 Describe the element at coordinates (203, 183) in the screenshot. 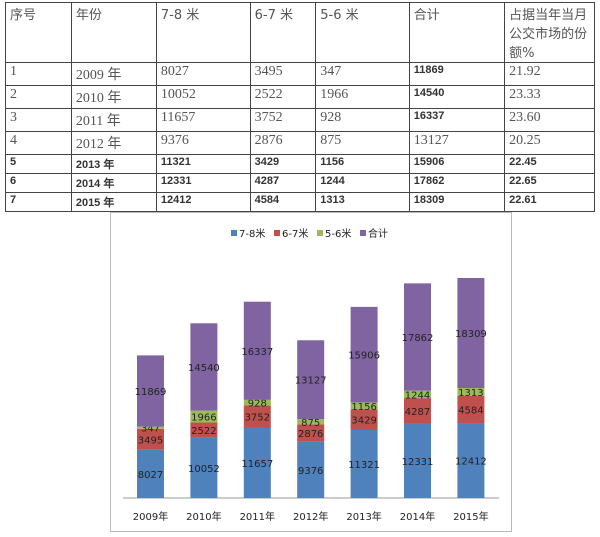

I see `table-cell: 12331` at that location.